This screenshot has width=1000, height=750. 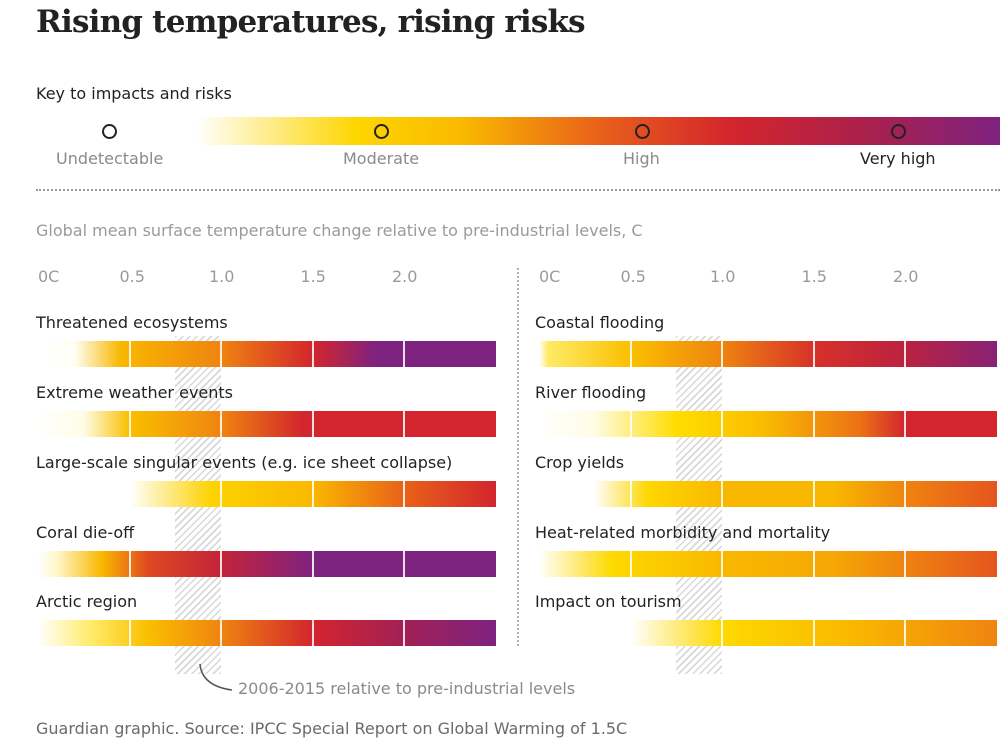 I want to click on tick-label-right-2: 1.0, so click(x=723, y=276).